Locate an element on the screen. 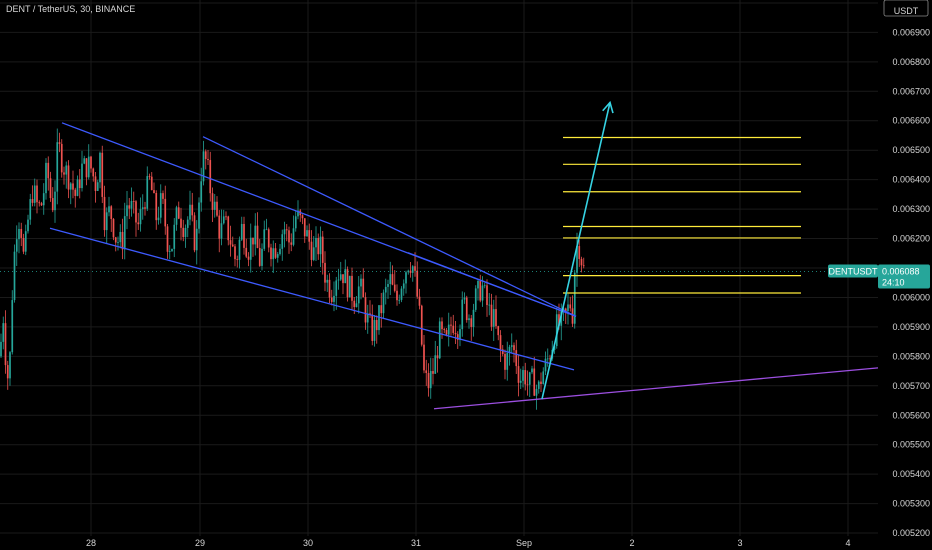  y-tick-label: 0.006300 is located at coordinates (911, 209).